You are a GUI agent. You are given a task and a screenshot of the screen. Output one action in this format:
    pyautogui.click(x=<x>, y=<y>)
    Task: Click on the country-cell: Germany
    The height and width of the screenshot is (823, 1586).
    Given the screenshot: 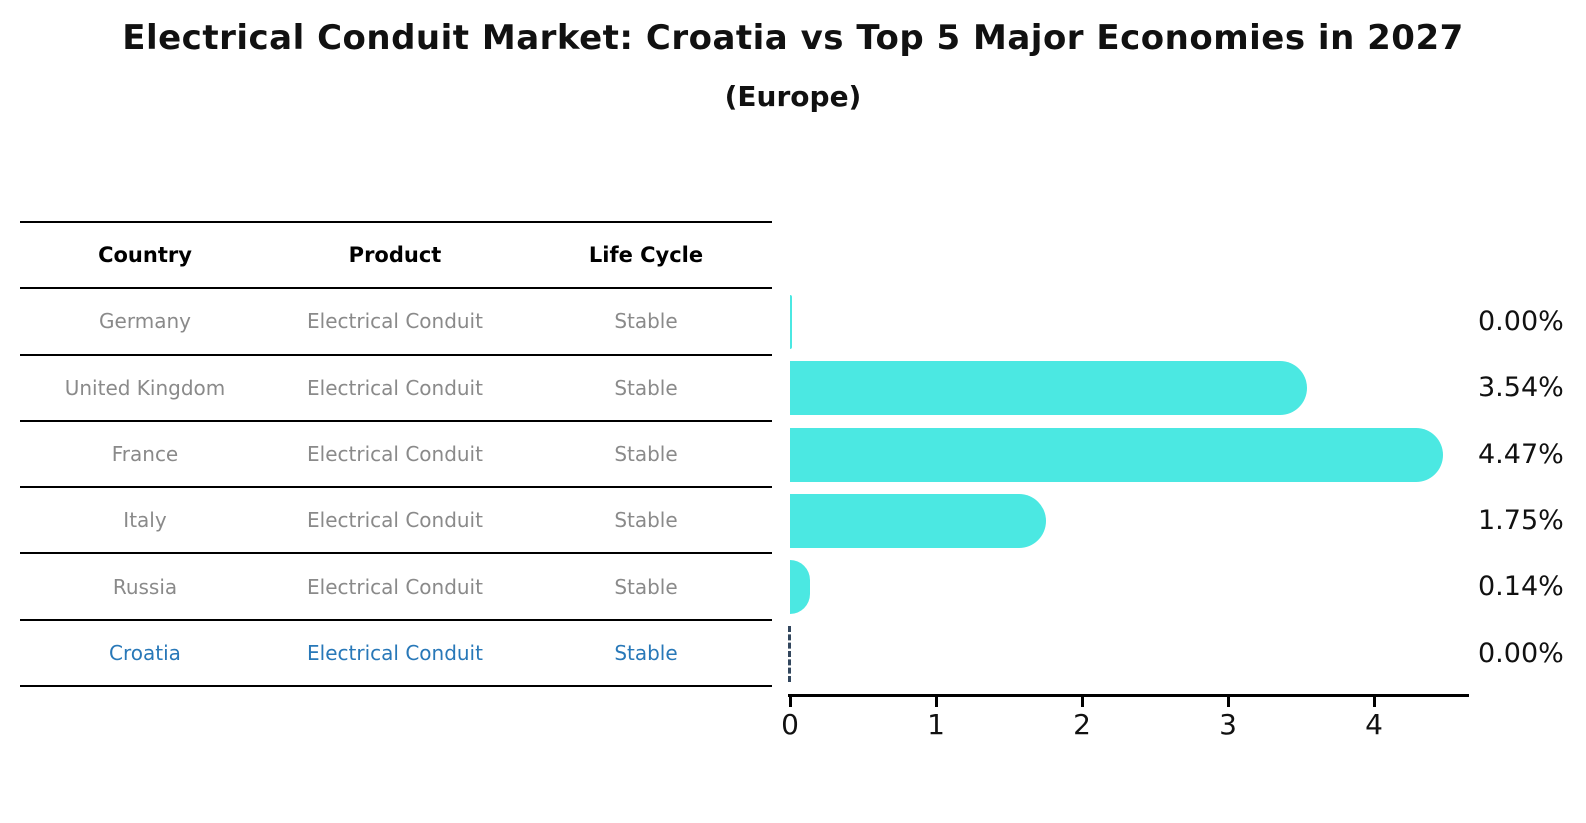 What is the action you would take?
    pyautogui.click(x=145, y=321)
    